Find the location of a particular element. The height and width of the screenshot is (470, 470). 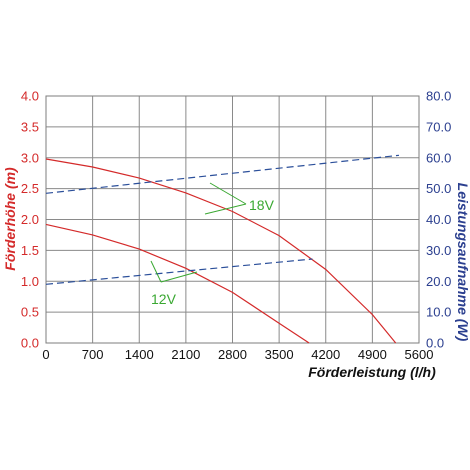

y-left-tick-label: 1.0 is located at coordinates (30, 281).